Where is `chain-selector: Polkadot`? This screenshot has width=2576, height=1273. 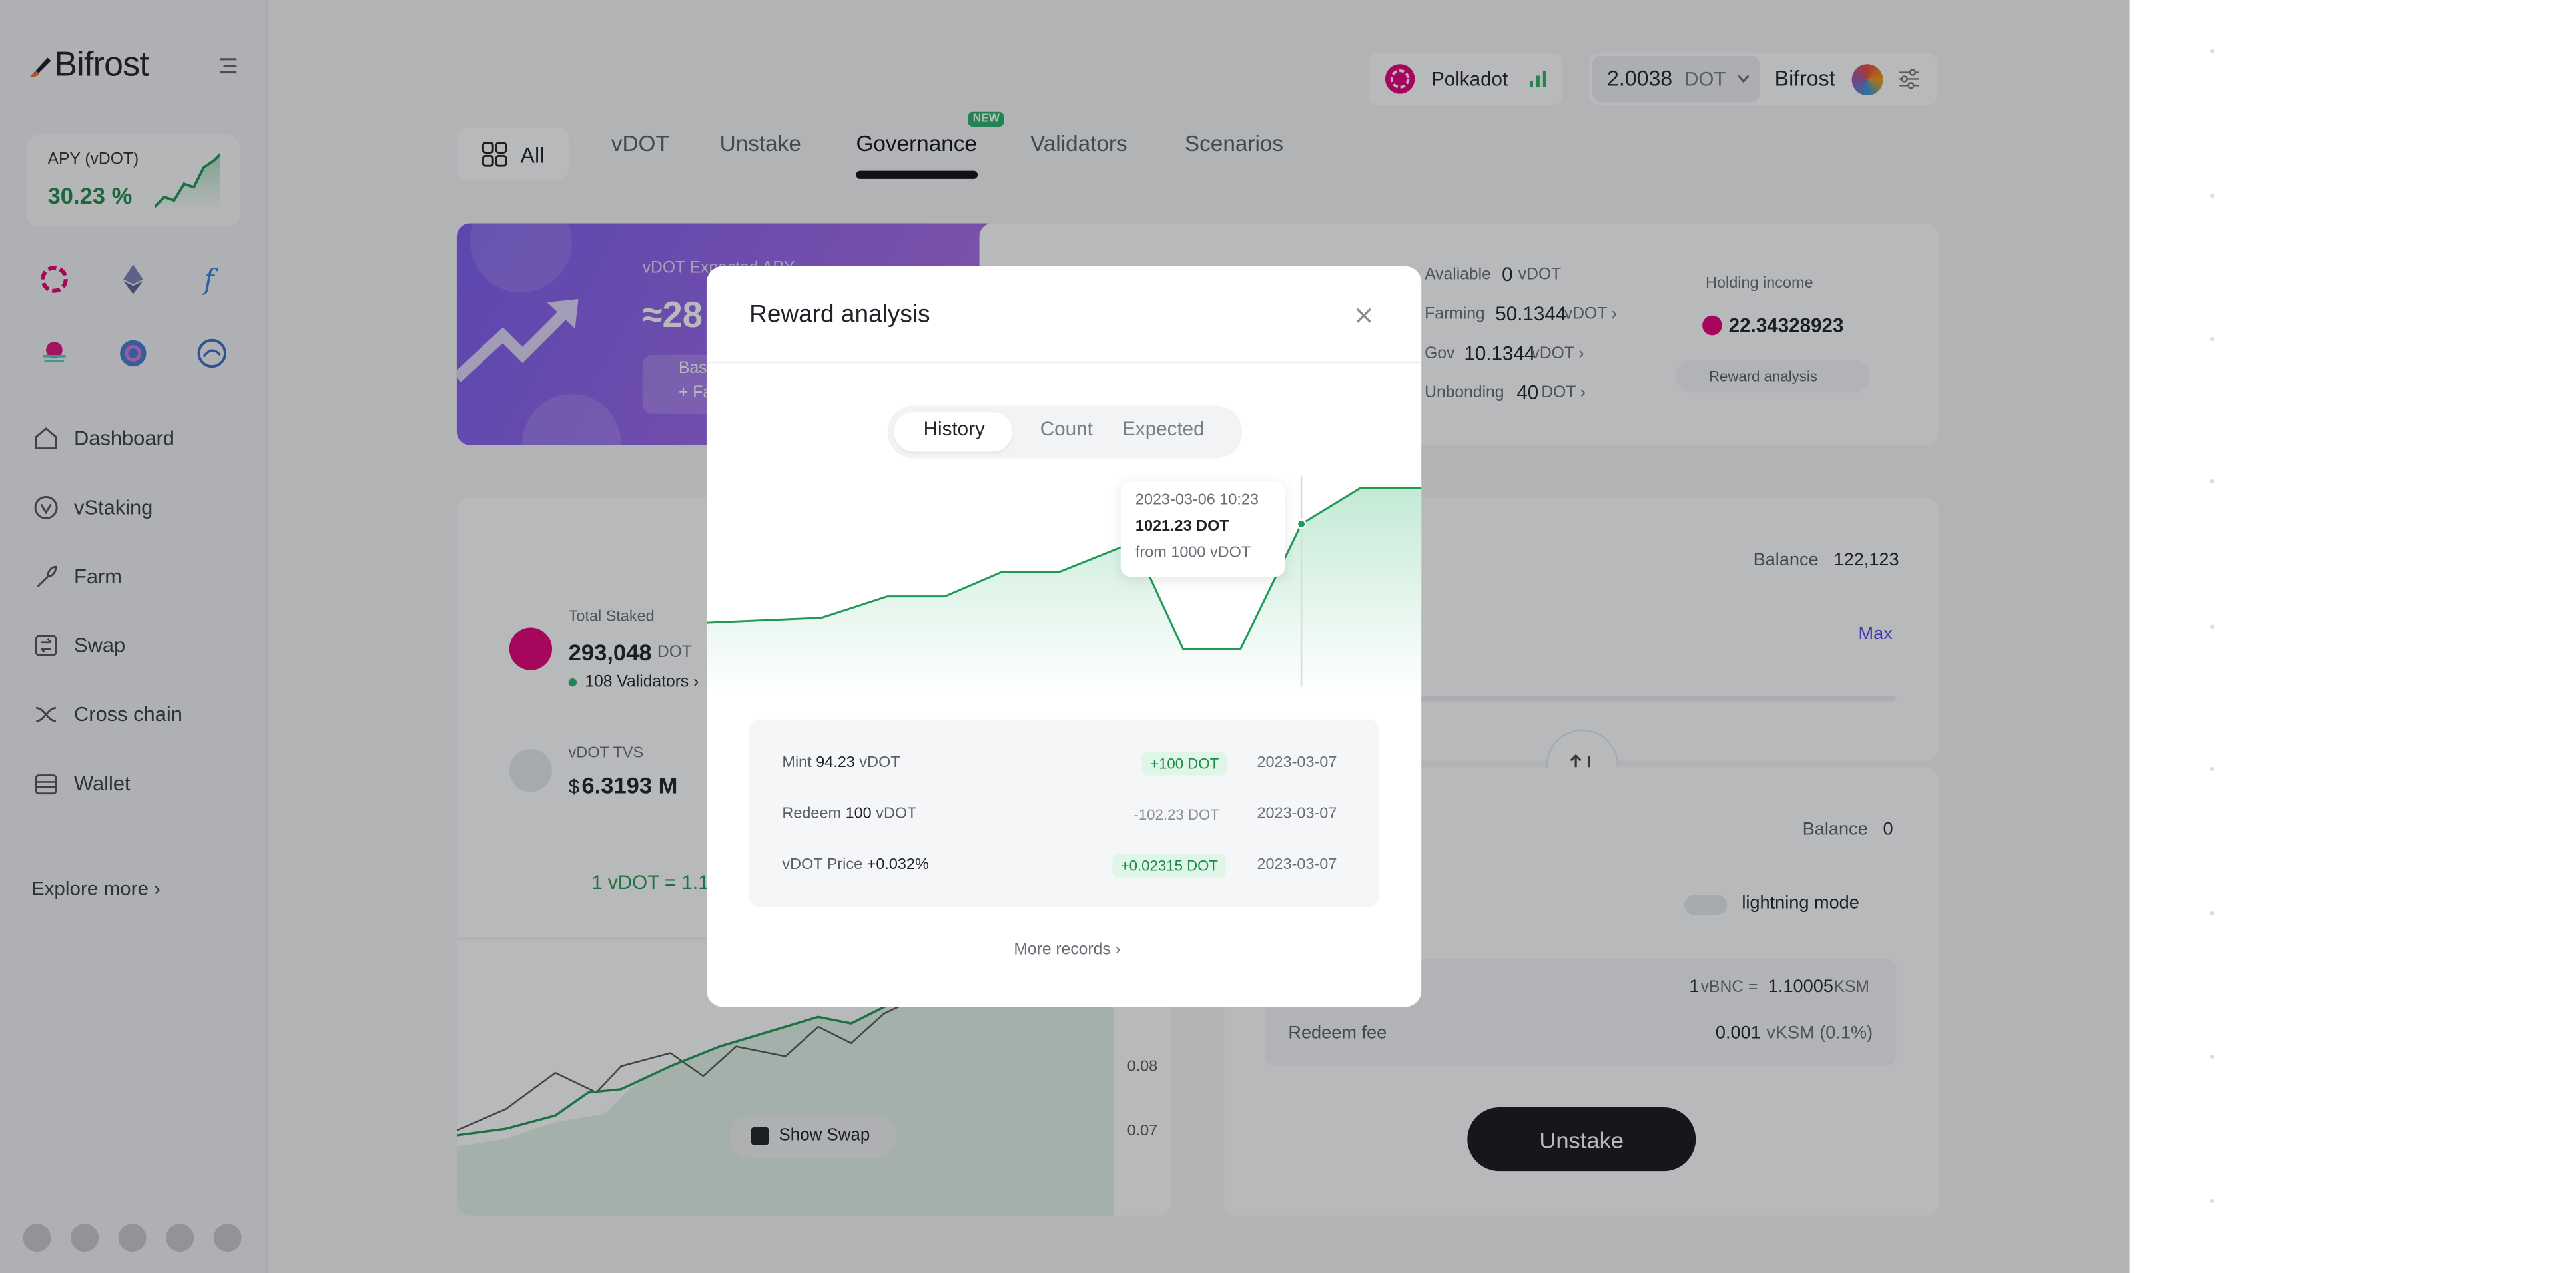
chain-selector: Polkadot is located at coordinates (1466, 78).